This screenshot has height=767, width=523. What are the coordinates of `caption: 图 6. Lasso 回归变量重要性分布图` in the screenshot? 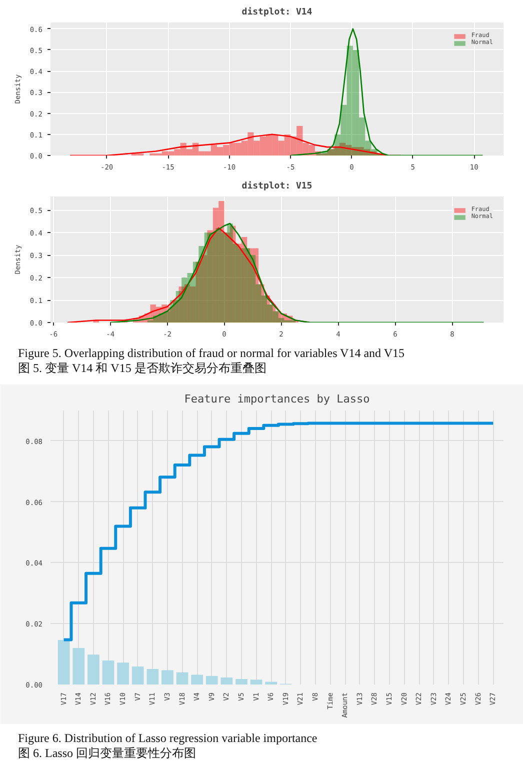 It's located at (107, 754).